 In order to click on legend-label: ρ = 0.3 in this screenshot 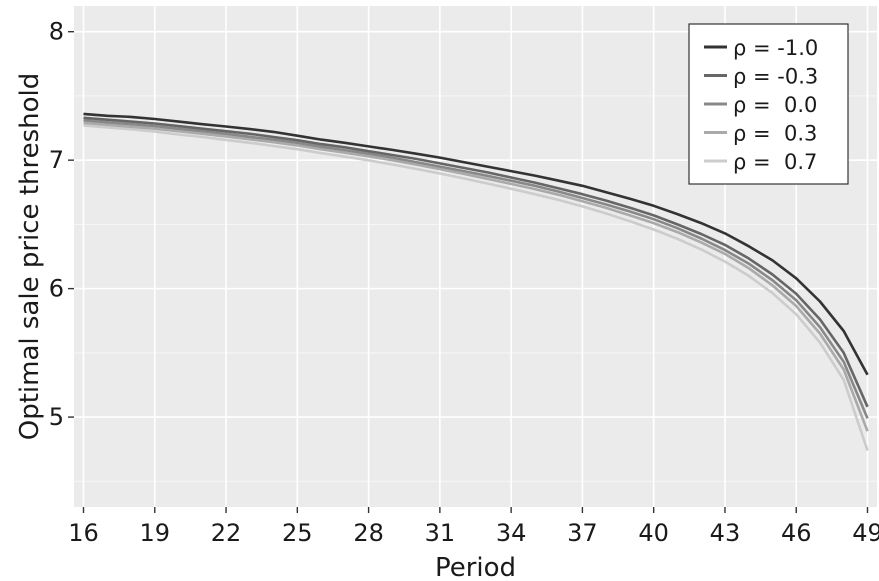, I will do `click(775, 134)`.